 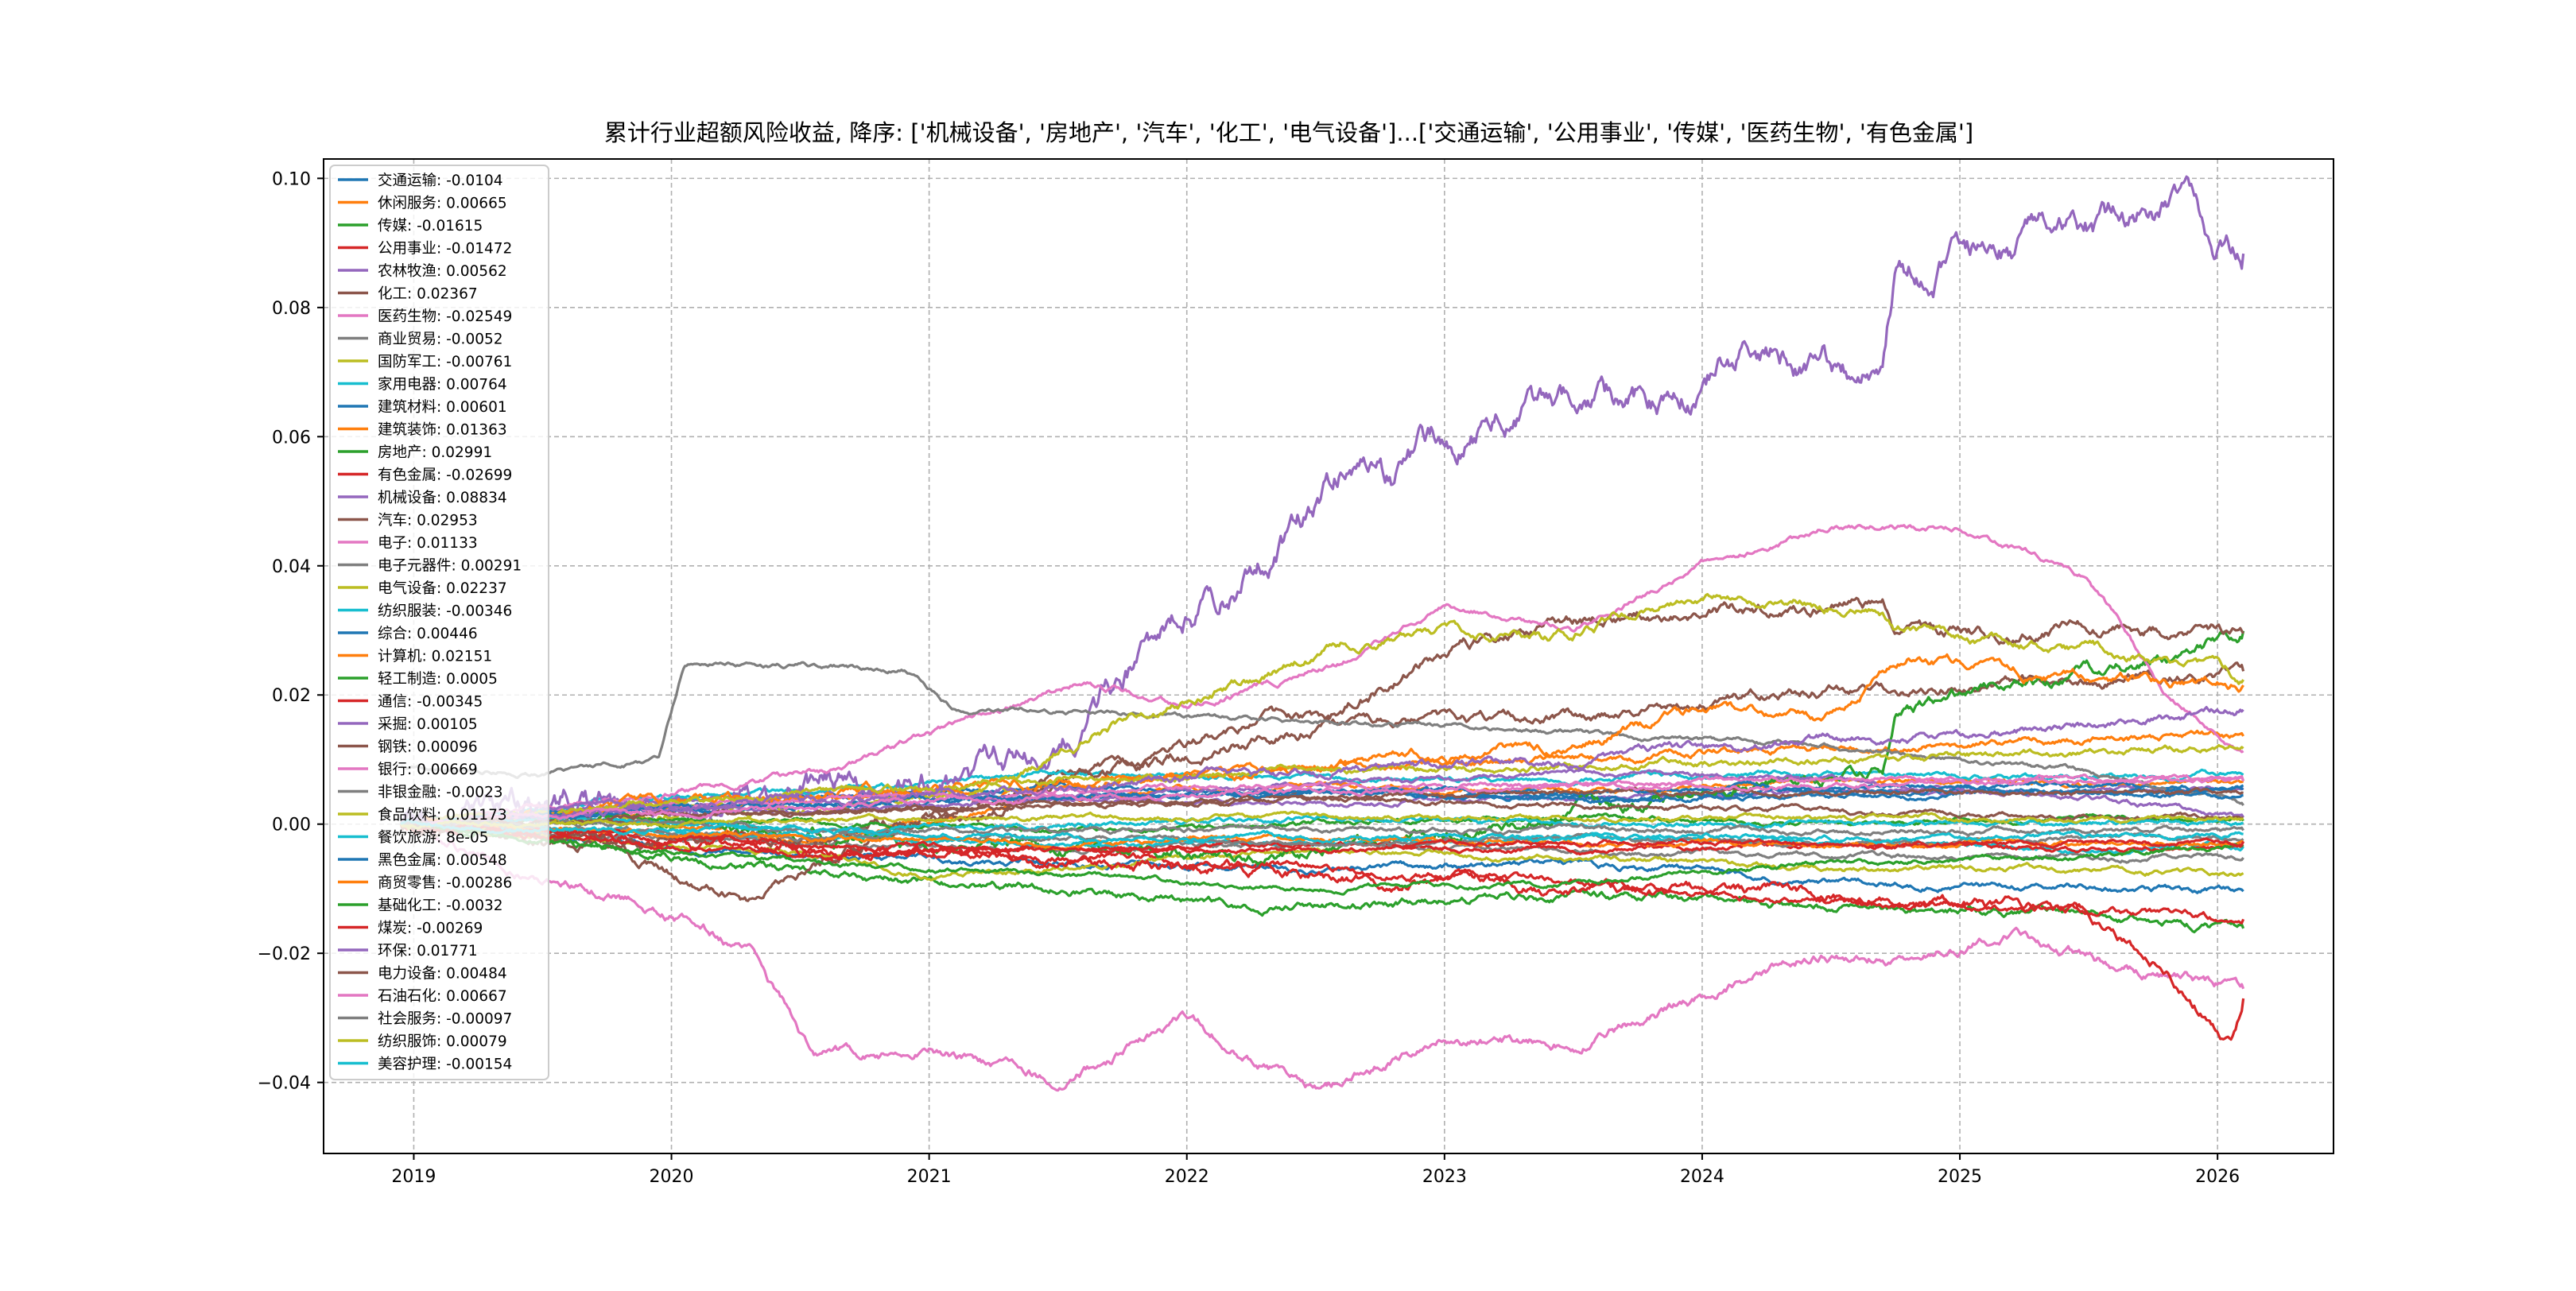 What do you see at coordinates (292, 825) in the screenshot?
I see `y-tick-label: 0.00` at bounding box center [292, 825].